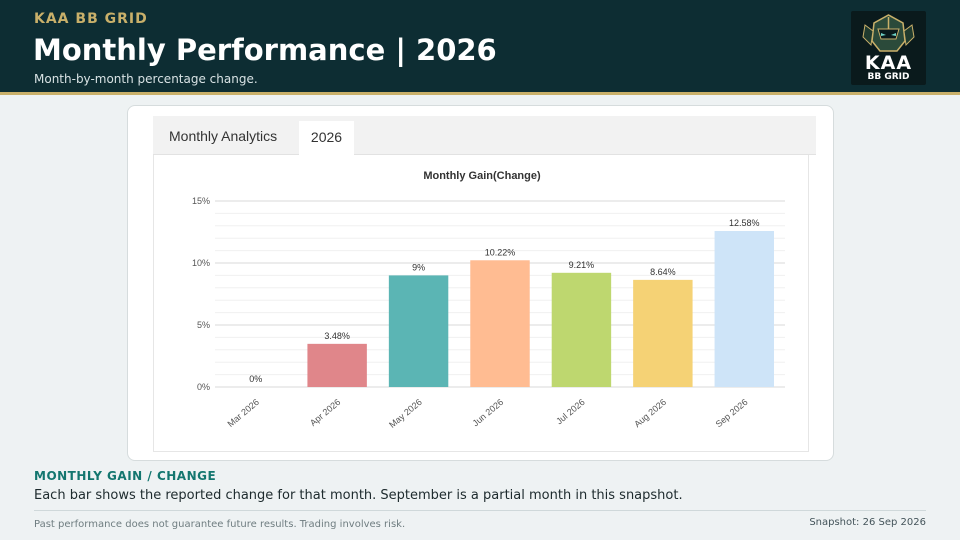 The width and height of the screenshot is (960, 540). What do you see at coordinates (480, 510) in the screenshot?
I see `footer-divider` at bounding box center [480, 510].